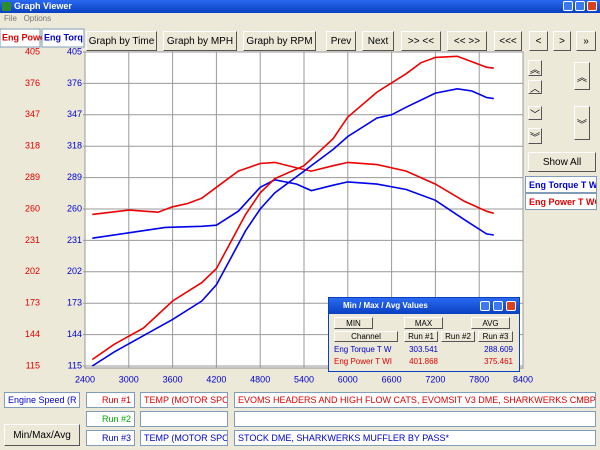 This screenshot has width=600, height=450. I want to click on dialog-header: Run #1, so click(421, 336).